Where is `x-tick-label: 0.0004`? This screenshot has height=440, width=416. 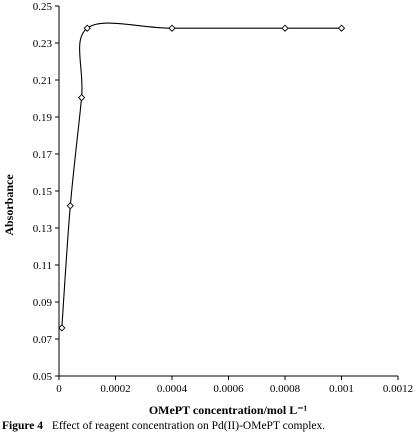
x-tick-label: 0.0004 is located at coordinates (172, 389).